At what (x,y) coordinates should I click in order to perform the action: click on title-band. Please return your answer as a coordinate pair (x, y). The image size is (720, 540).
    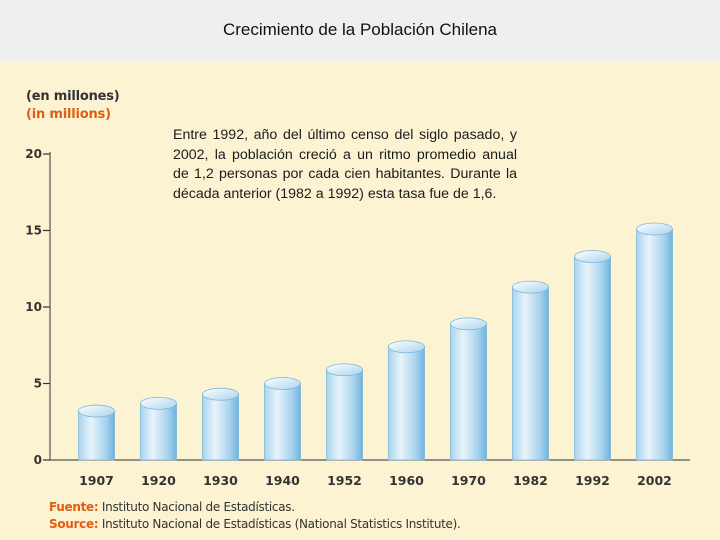
    Looking at the image, I should click on (360, 31).